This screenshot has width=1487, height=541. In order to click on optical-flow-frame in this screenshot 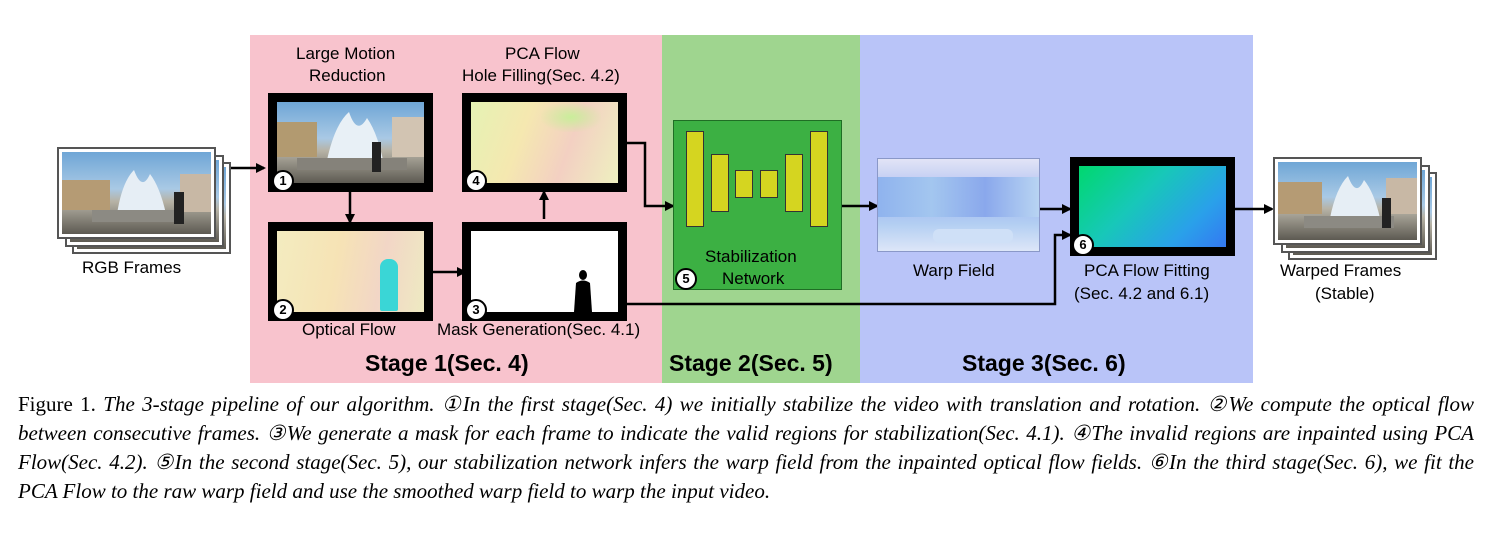, I will do `click(350, 271)`.